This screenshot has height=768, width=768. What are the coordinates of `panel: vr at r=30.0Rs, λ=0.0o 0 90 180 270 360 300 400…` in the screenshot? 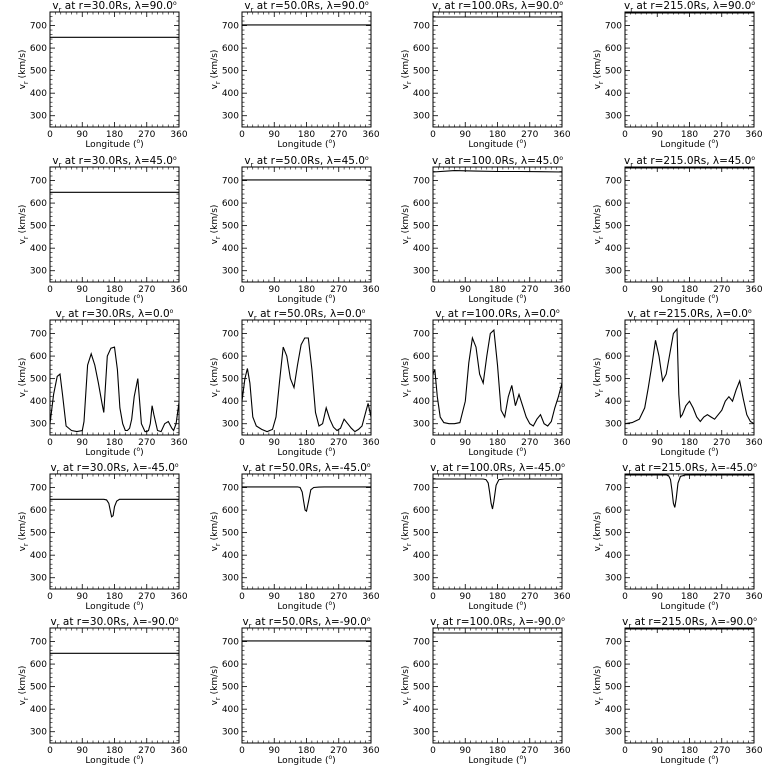 It's located at (103, 383).